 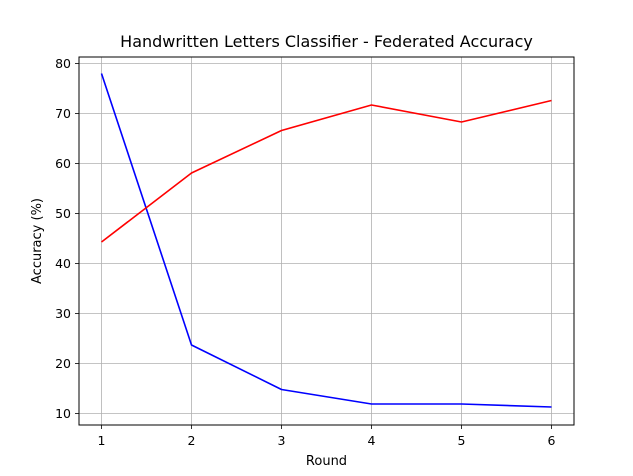 I want to click on y-tick-label: 40, so click(x=63, y=263).